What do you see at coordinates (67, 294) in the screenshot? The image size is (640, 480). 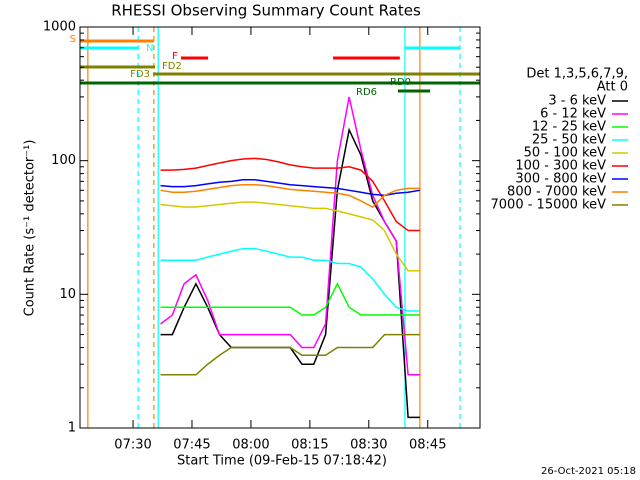 I see `y-tick-label: 10` at bounding box center [67, 294].